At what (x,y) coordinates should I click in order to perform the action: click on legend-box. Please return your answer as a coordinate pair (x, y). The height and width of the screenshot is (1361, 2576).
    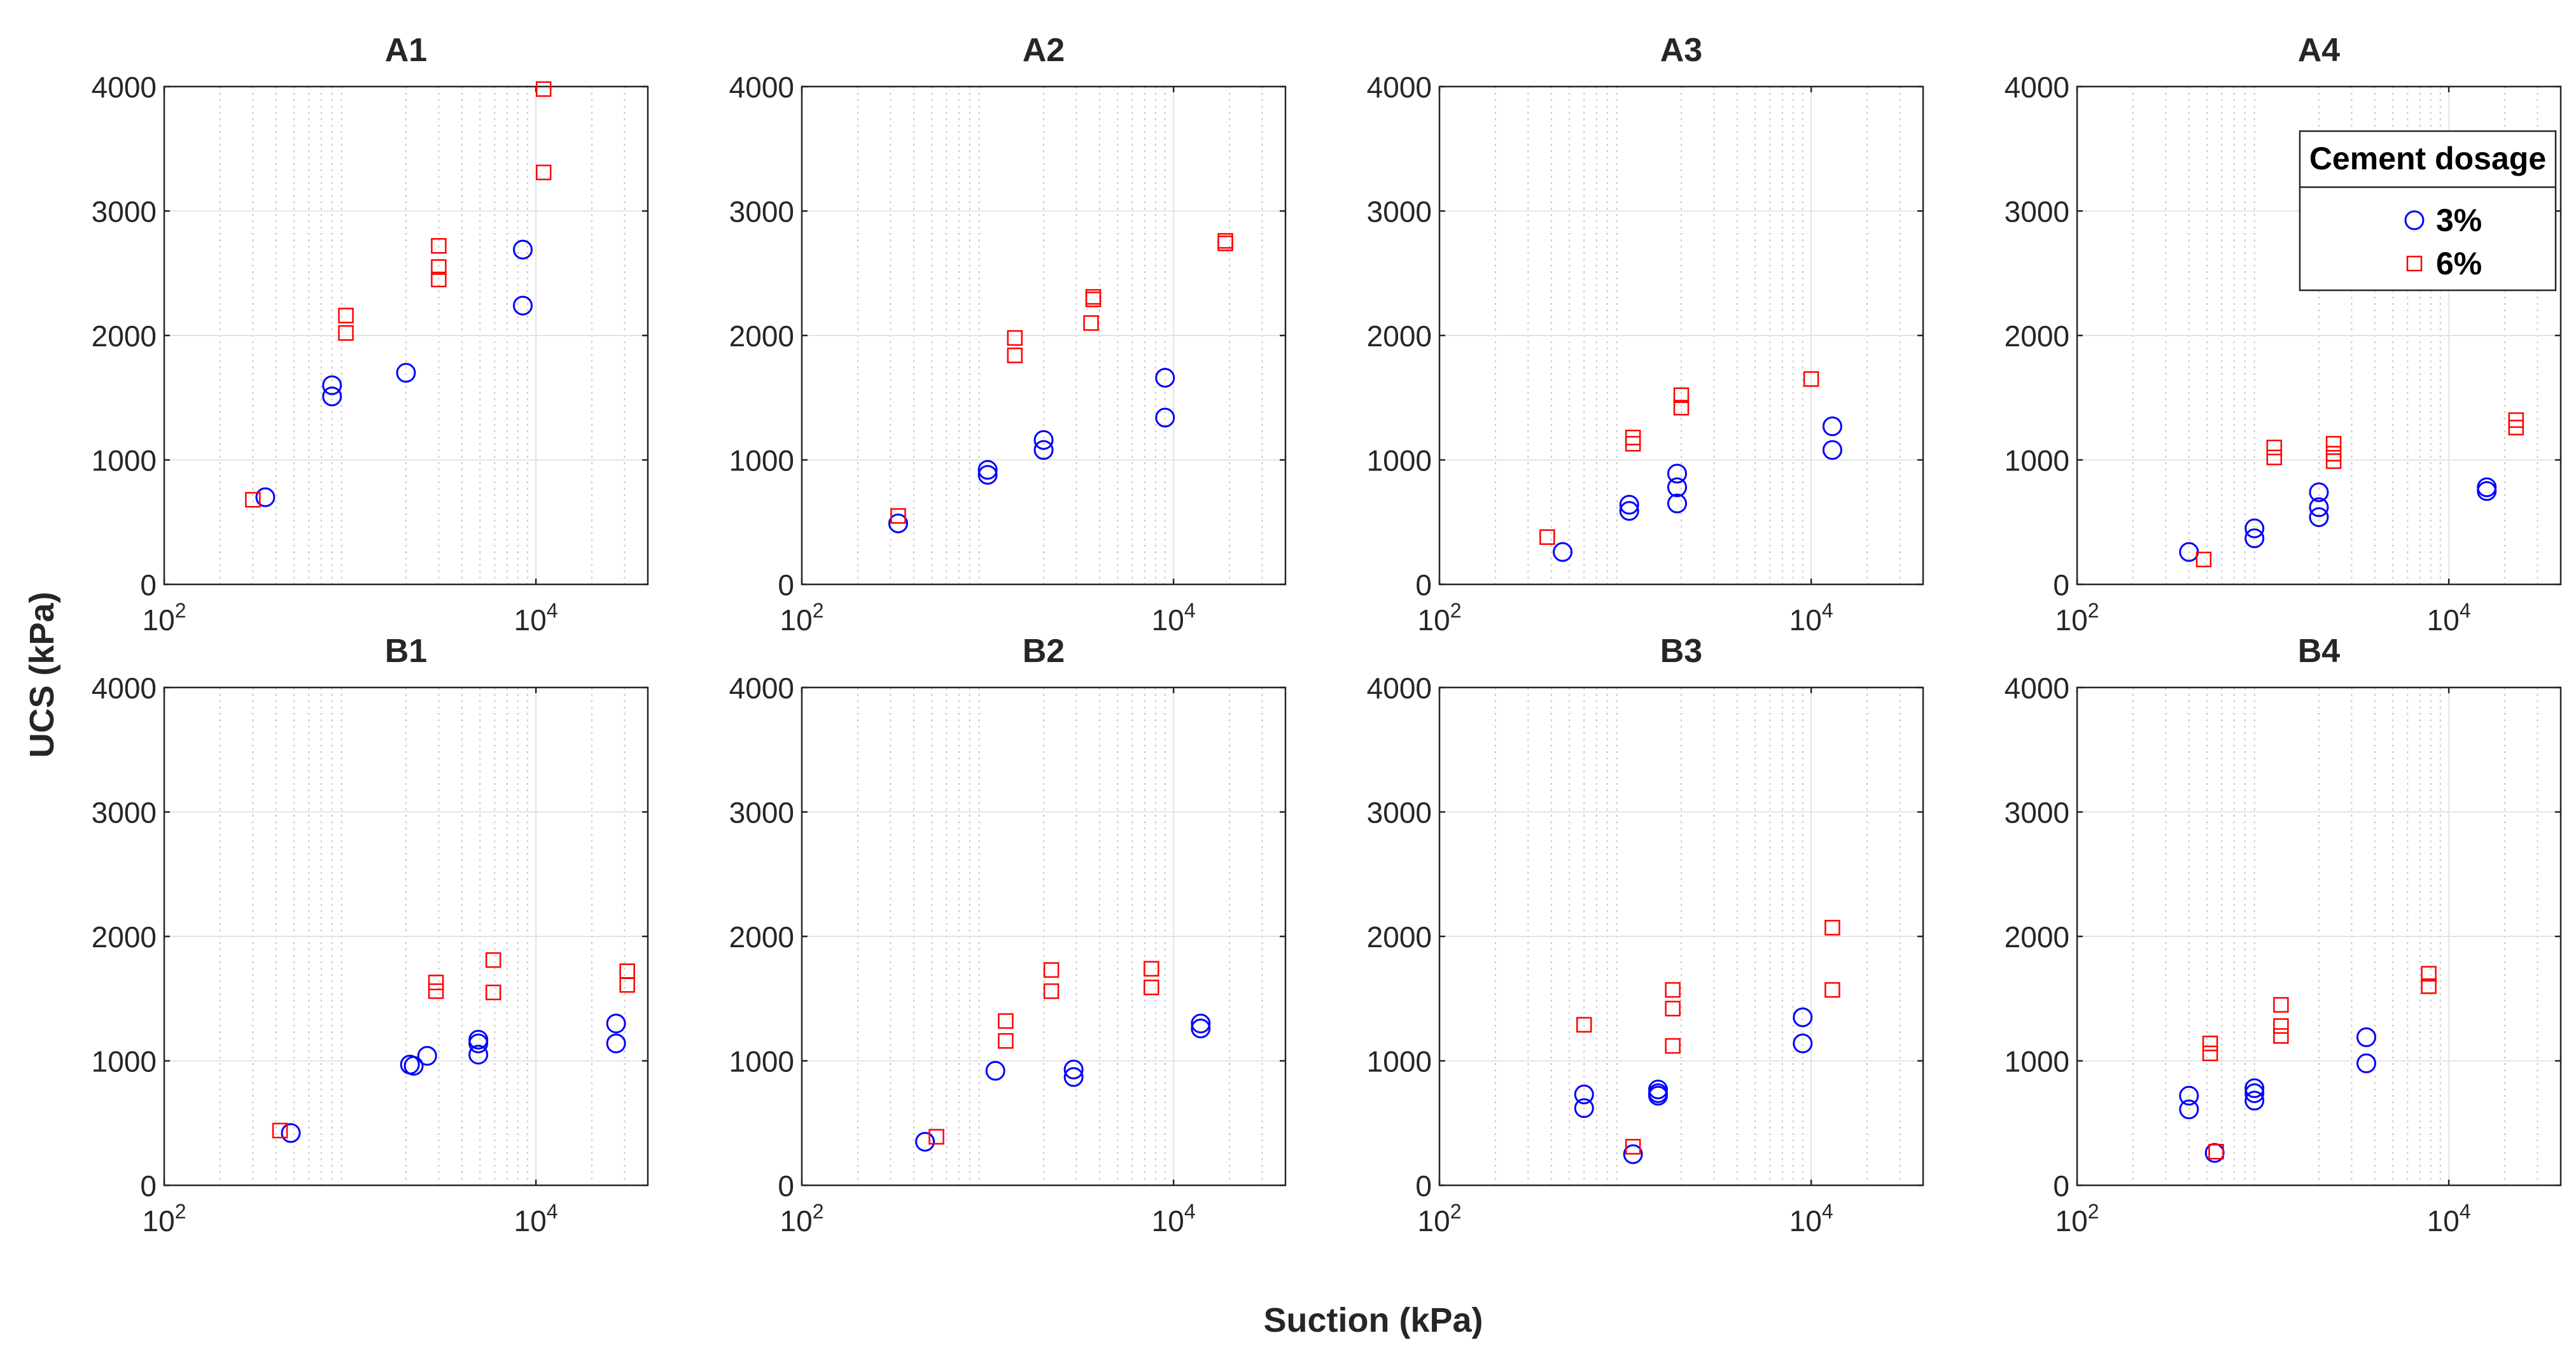
    Looking at the image, I should click on (2428, 211).